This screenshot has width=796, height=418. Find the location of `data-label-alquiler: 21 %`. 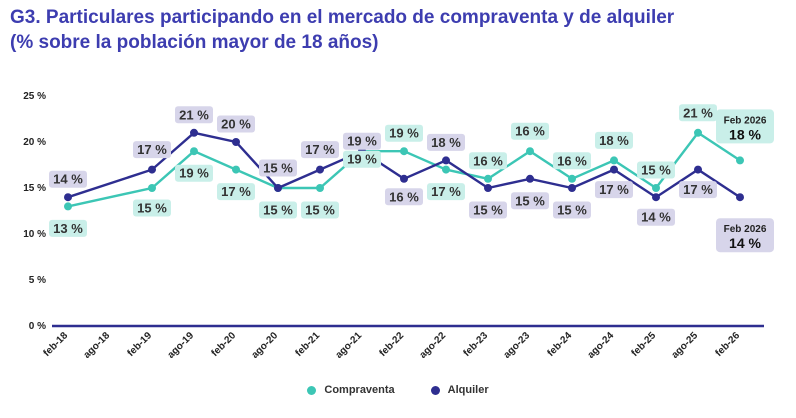

data-label-alquiler: 21 % is located at coordinates (194, 114).